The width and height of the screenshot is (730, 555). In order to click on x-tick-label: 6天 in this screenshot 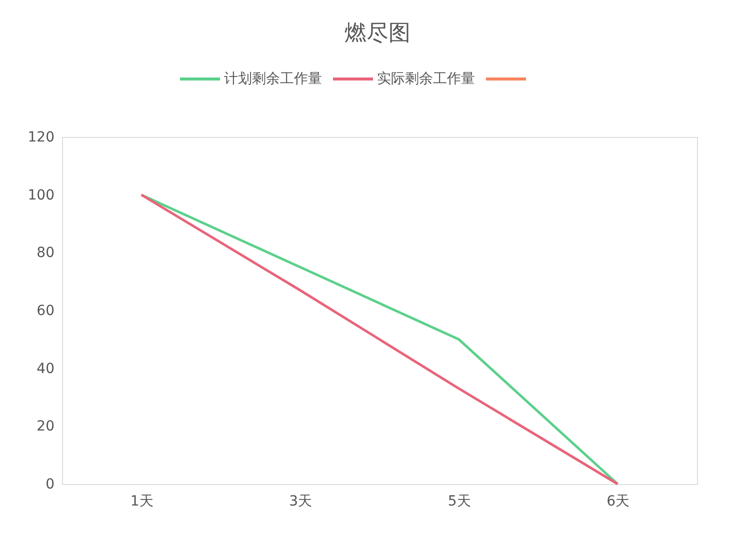, I will do `click(618, 502)`.